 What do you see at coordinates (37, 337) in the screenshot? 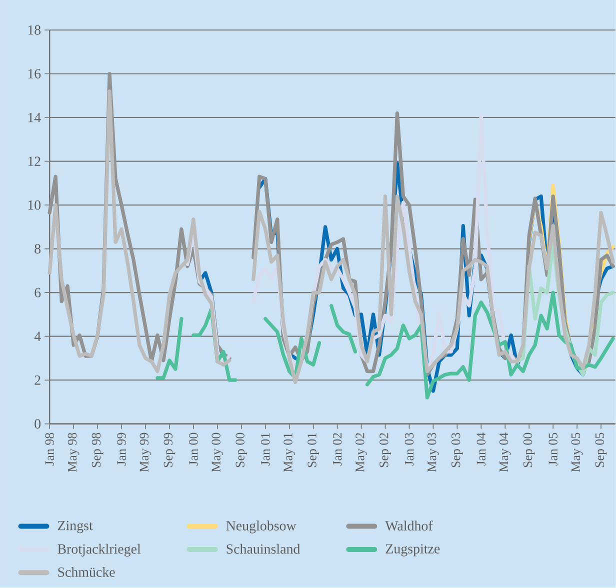
I see `y-tick-label: 4` at bounding box center [37, 337].